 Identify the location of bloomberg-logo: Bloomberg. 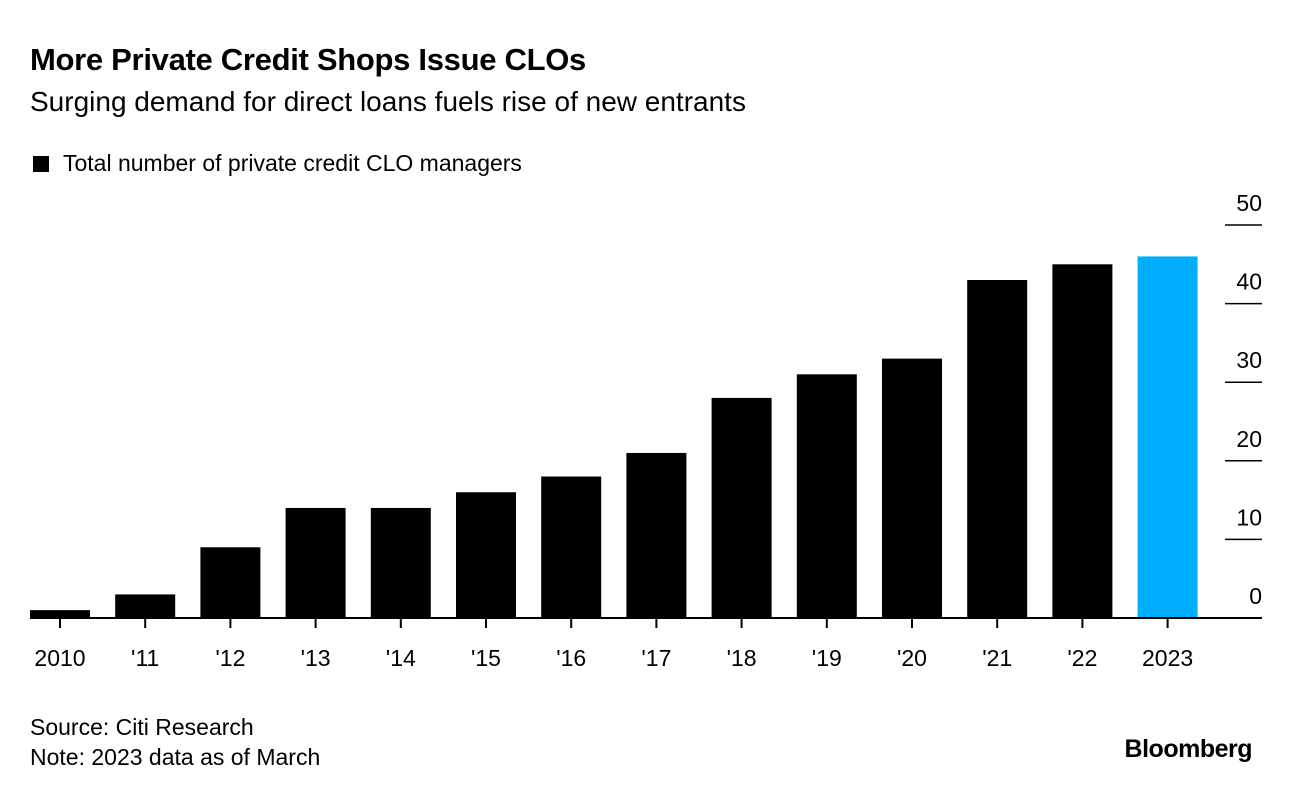
(1188, 749).